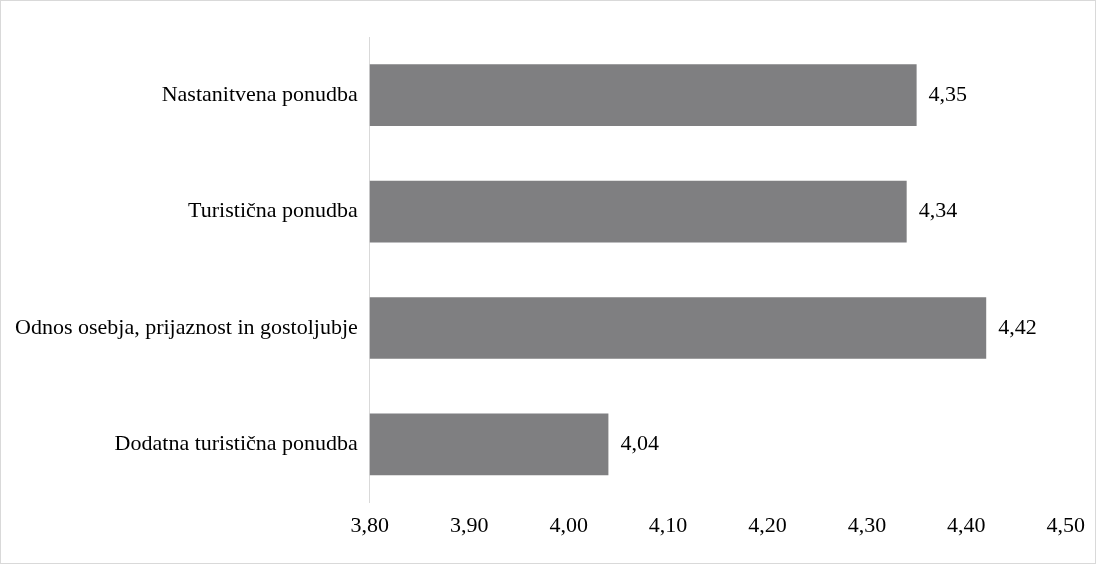 The image size is (1096, 564). What do you see at coordinates (1065, 524) in the screenshot?
I see `x-tick-label: 4,50` at bounding box center [1065, 524].